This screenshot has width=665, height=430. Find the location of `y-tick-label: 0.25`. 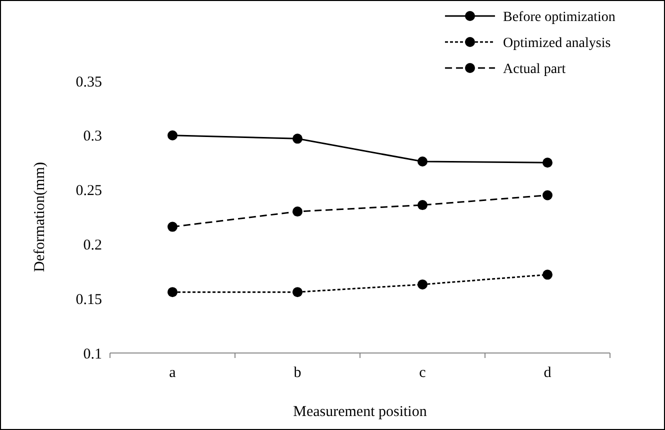

y-tick-label: 0.25 is located at coordinates (89, 191).